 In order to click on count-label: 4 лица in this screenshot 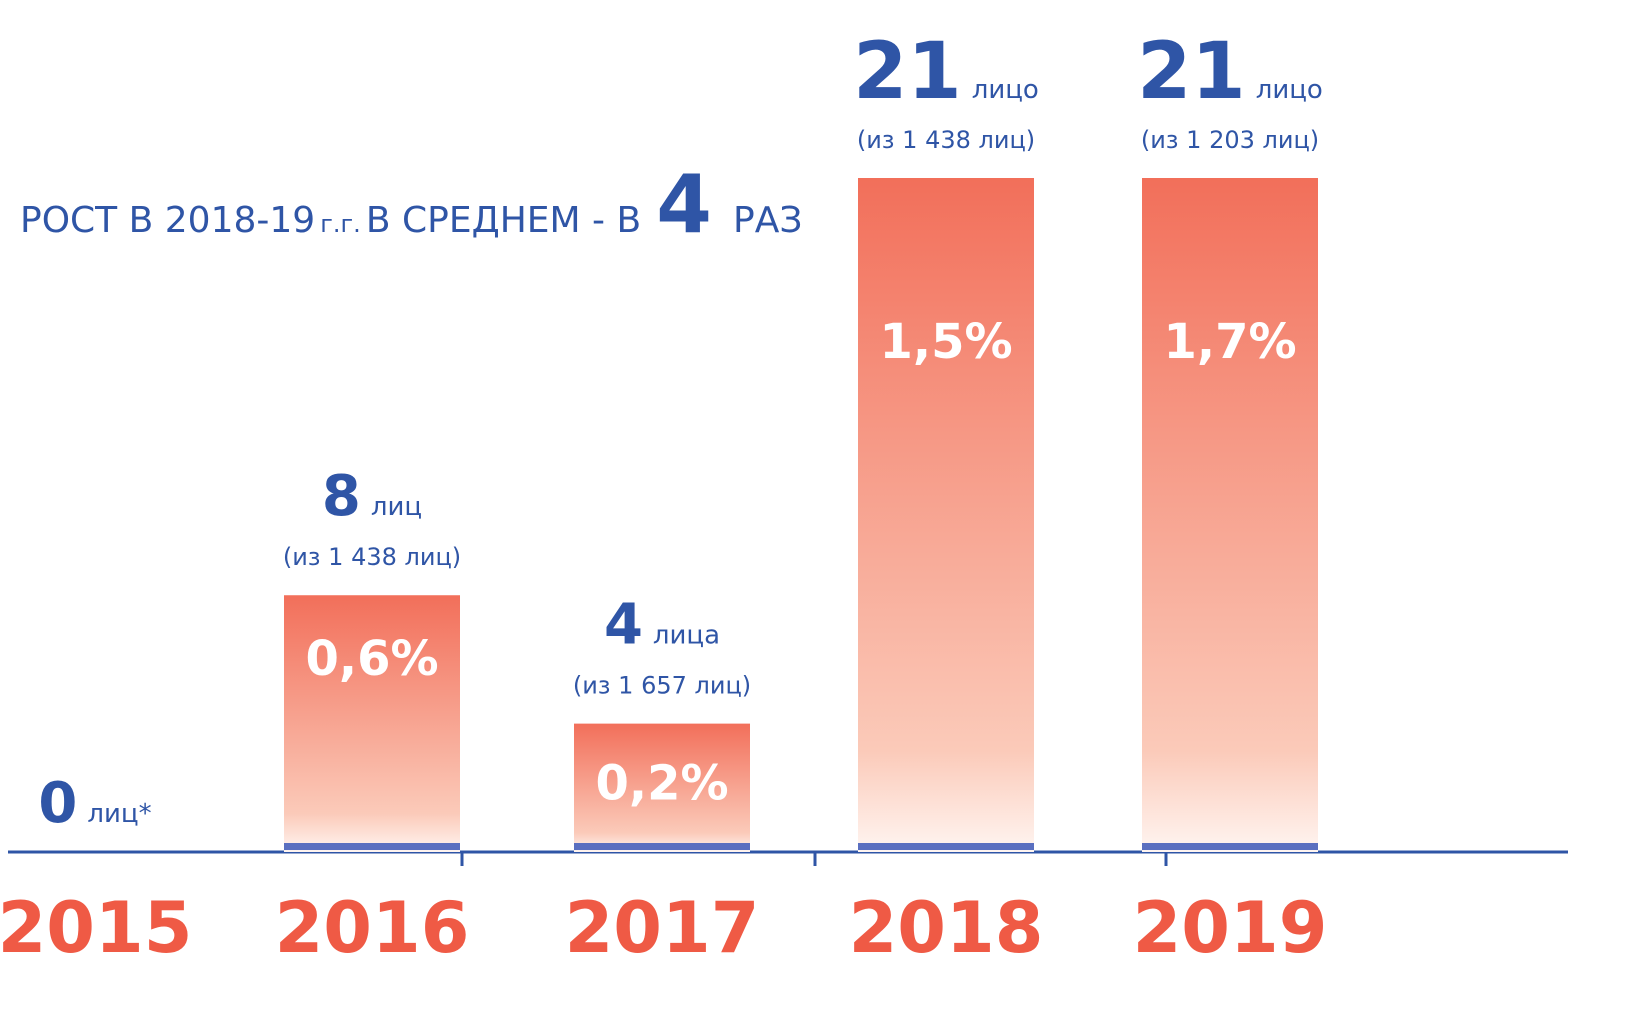, I will do `click(662, 625)`.